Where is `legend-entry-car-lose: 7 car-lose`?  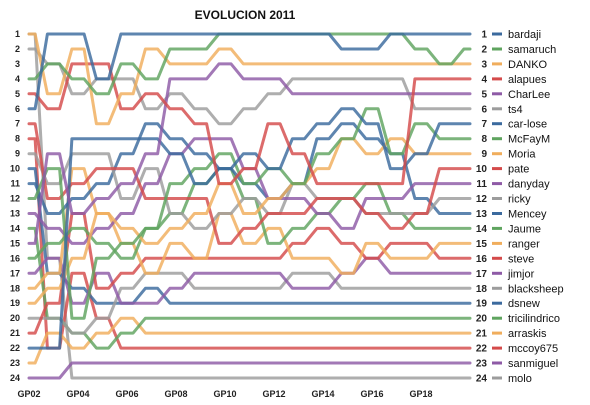
legend-entry-car-lose: 7 car-lose is located at coordinates (514, 125).